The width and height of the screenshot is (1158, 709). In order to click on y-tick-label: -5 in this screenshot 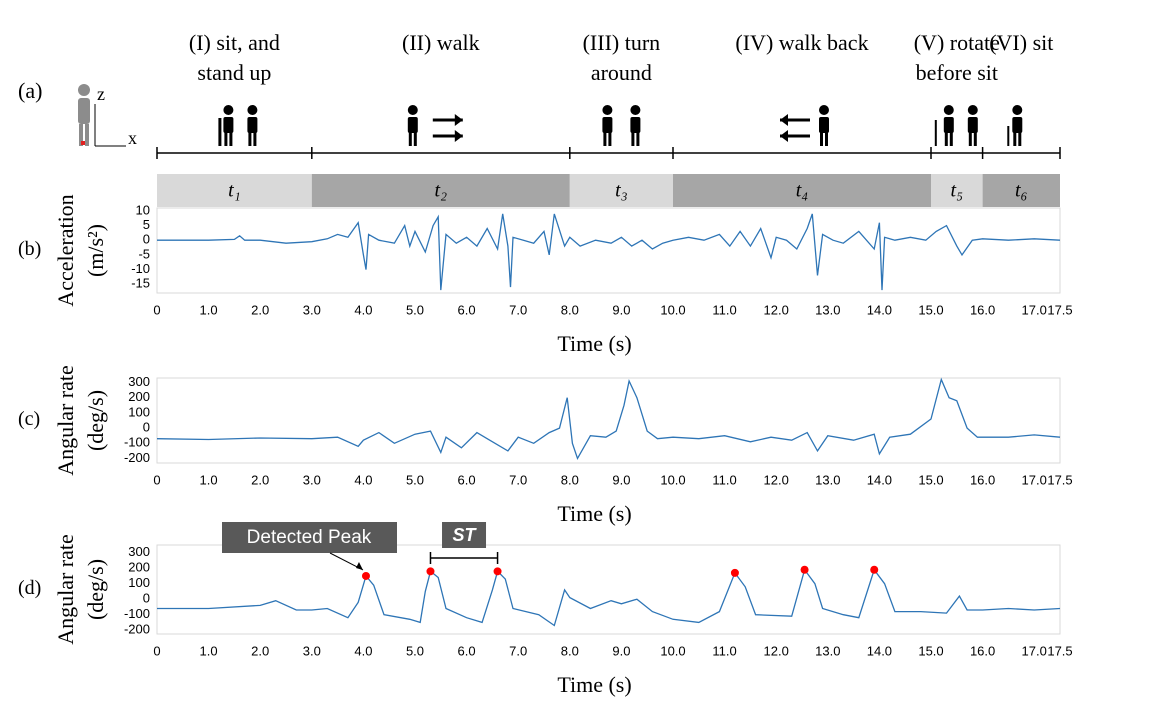, I will do `click(144, 253)`.